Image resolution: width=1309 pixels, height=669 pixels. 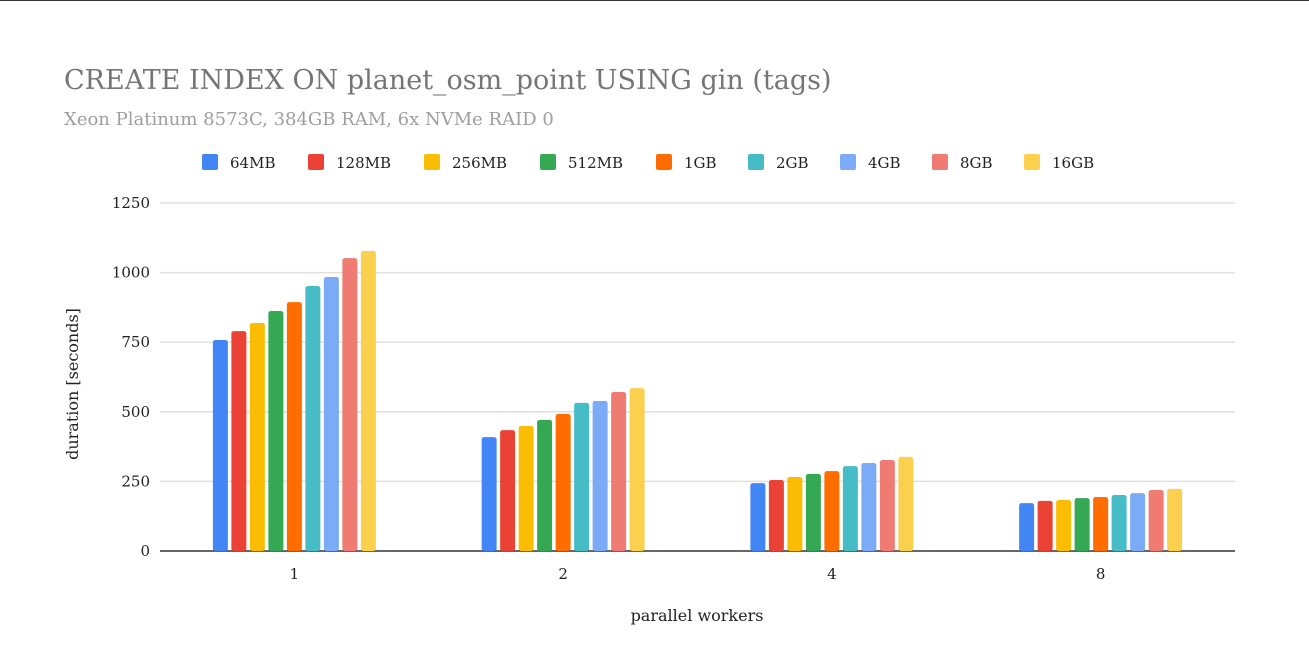 I want to click on x-tick-label: 8, so click(x=1101, y=574).